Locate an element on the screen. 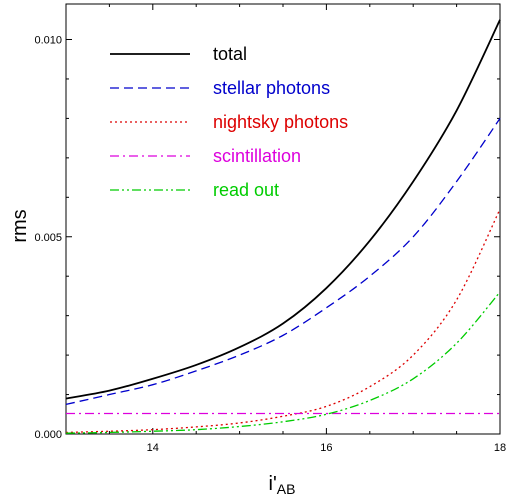  x-tick-label: 16 is located at coordinates (326, 448).